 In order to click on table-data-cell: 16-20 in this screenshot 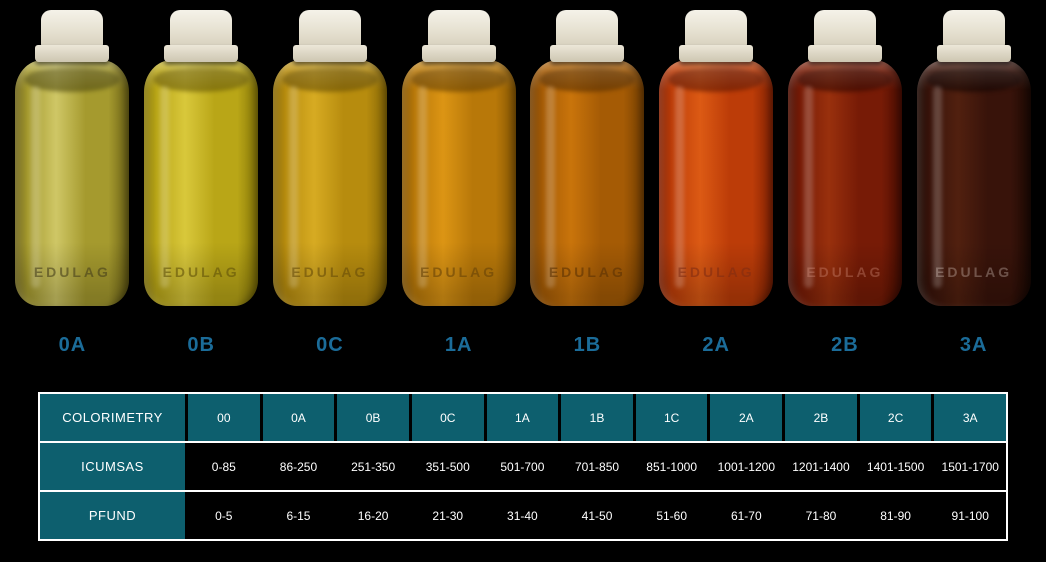, I will do `click(374, 515)`.